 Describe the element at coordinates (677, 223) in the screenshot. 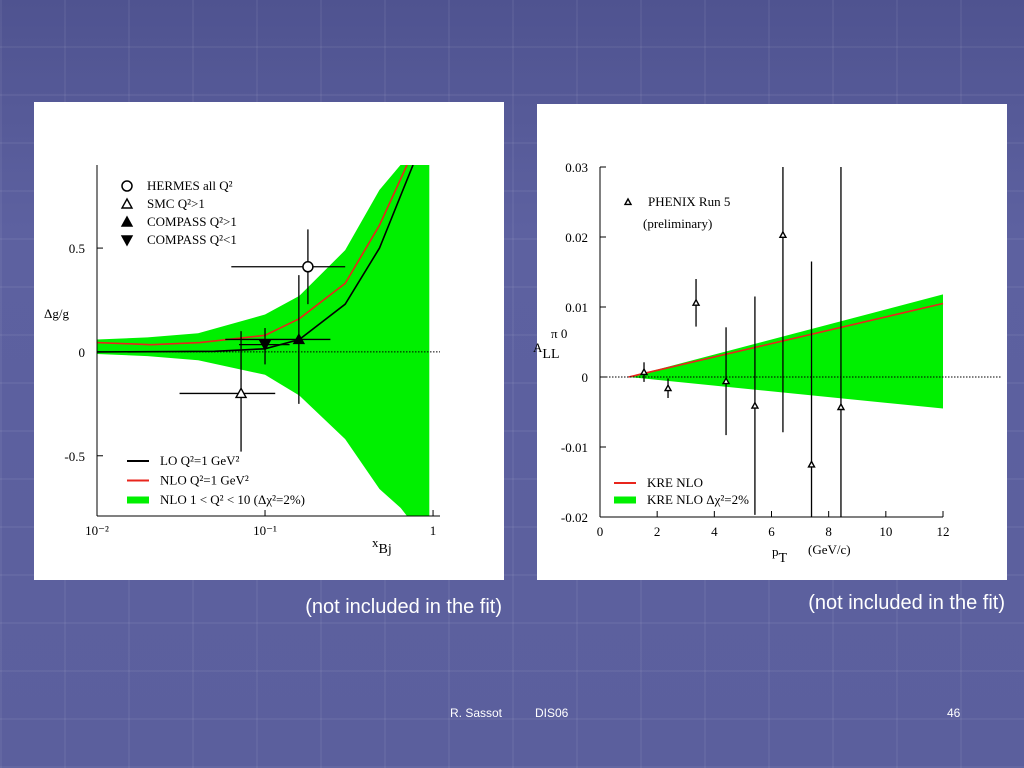

I see `legend-note: (preliminary)` at that location.